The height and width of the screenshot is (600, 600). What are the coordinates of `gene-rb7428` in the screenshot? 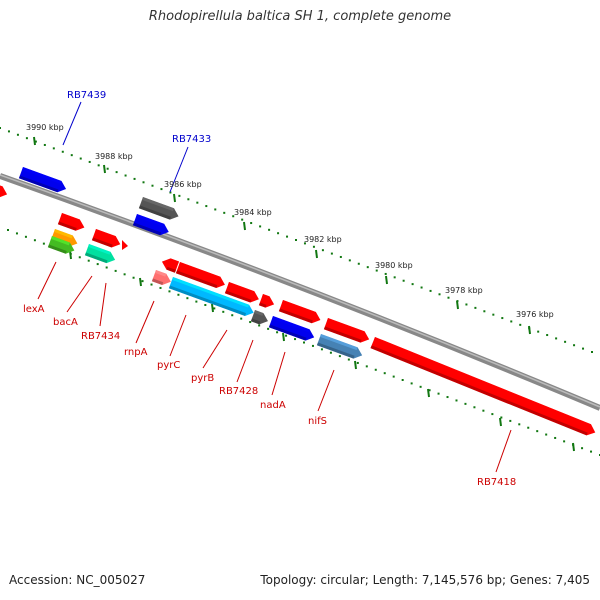 It's located at (259, 317).